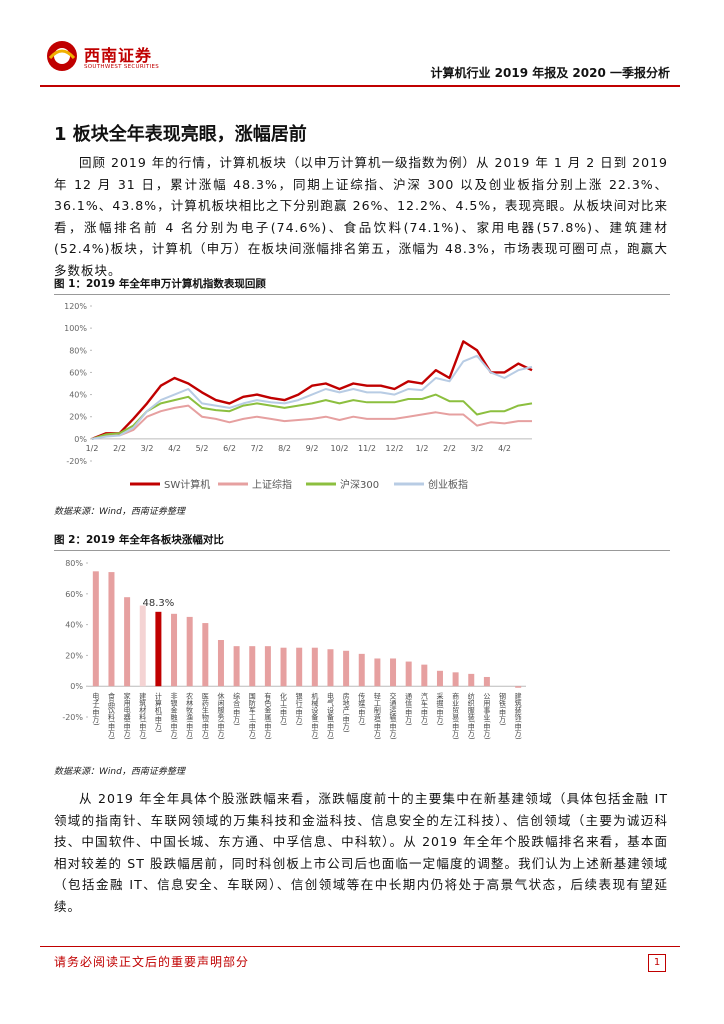 Image resolution: width=724 pixels, height=1024 pixels. What do you see at coordinates (362, 708) in the screenshot?
I see `x-tick-label: 传媒(申万)` at bounding box center [362, 708].